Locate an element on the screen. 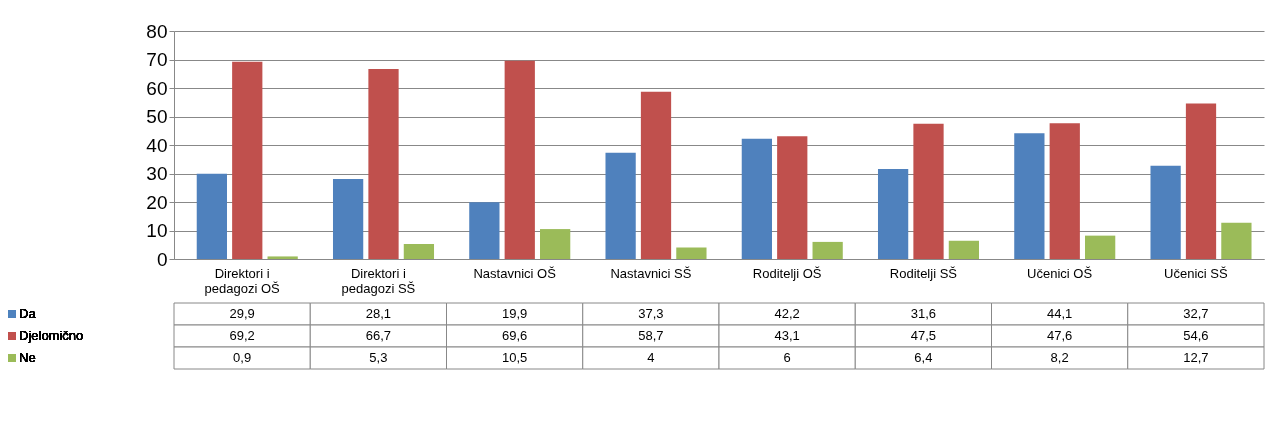 The image size is (1285, 423). data-label: 42,2 is located at coordinates (787, 313).